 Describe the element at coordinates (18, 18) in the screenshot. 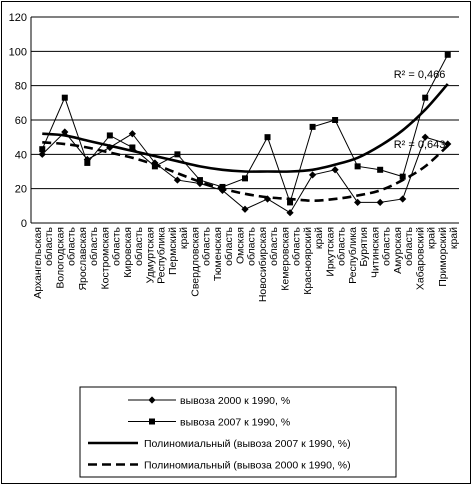

I see `y-tick-label: 120` at that location.